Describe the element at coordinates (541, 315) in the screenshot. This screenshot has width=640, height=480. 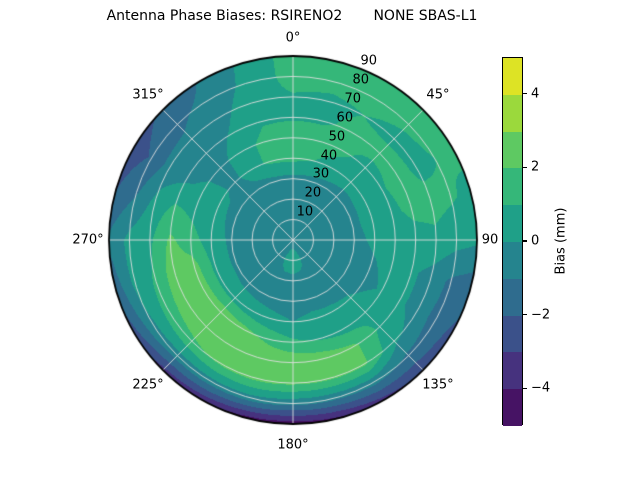
I see `colorbar-tick-label: −2` at that location.